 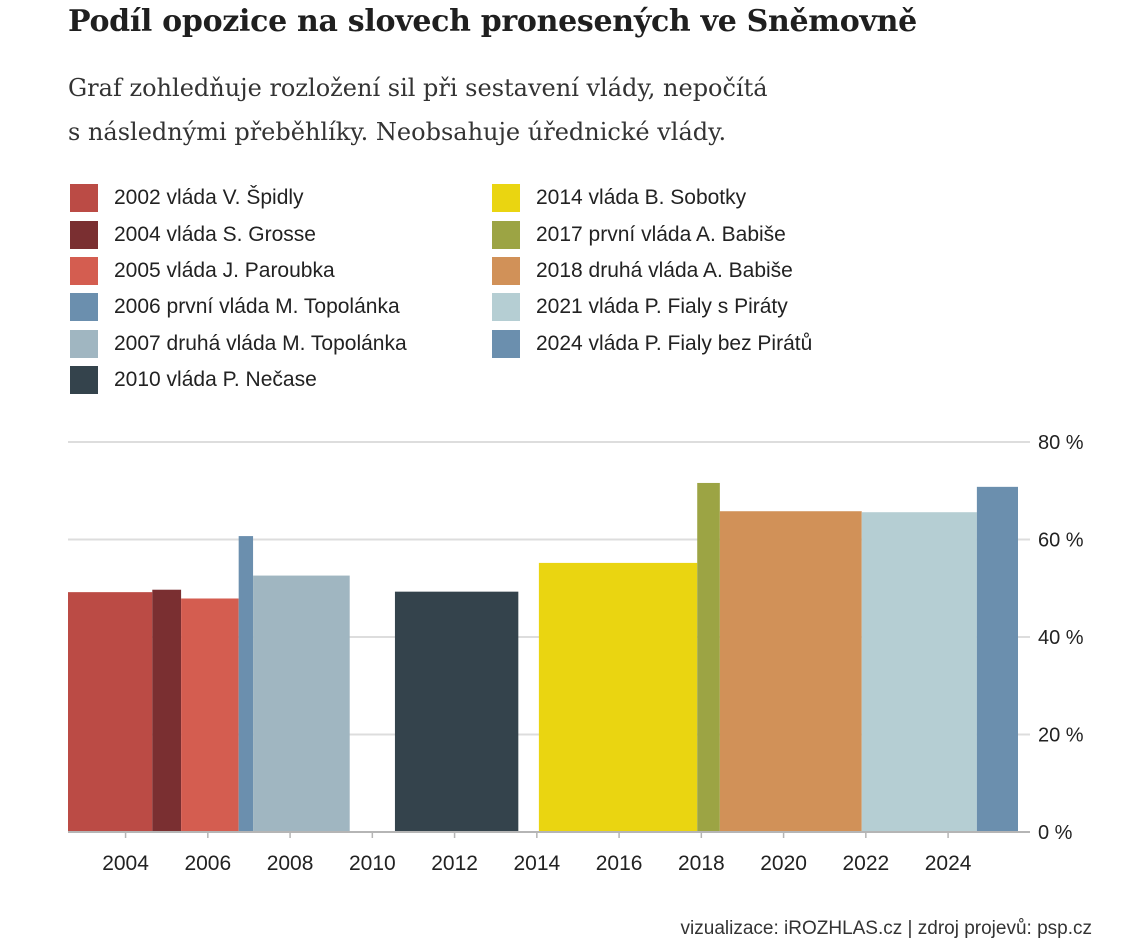 What do you see at coordinates (618, 697) in the screenshot?
I see `bar-2014` at bounding box center [618, 697].